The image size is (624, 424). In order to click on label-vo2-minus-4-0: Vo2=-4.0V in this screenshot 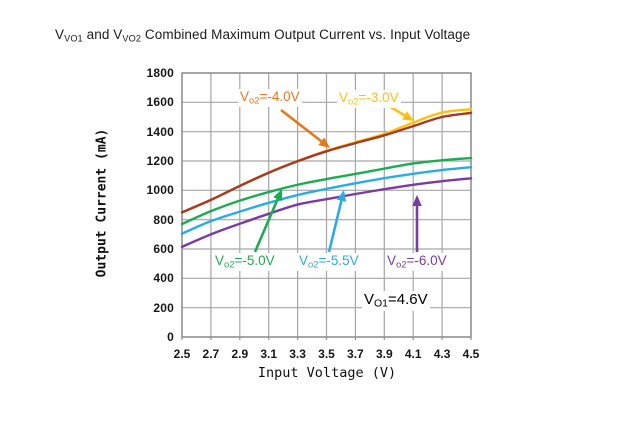, I will do `click(270, 98)`.